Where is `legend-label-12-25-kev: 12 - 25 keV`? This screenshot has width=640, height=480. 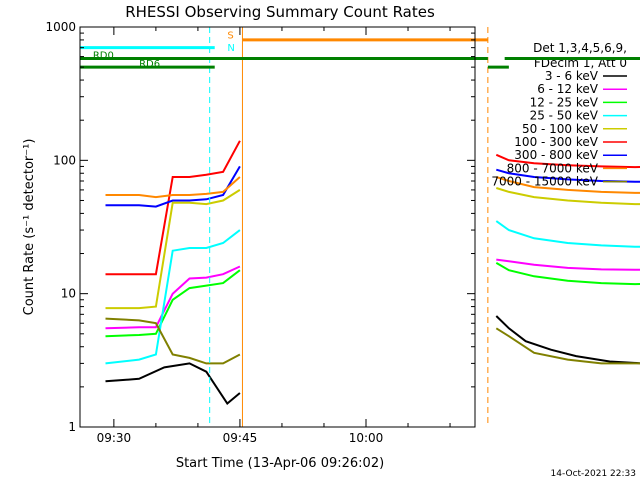 legend-label-12-25-kev: 12 - 25 keV is located at coordinates (564, 102).